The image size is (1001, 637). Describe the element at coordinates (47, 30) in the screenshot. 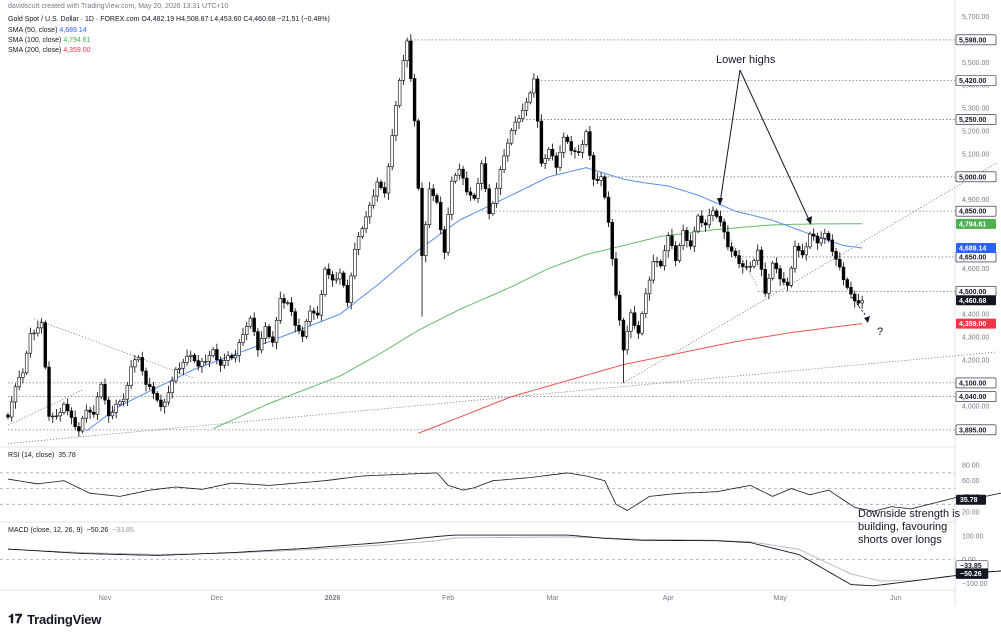

I see `sma50-legend: SMA (50, close) 4,689.14` at that location.